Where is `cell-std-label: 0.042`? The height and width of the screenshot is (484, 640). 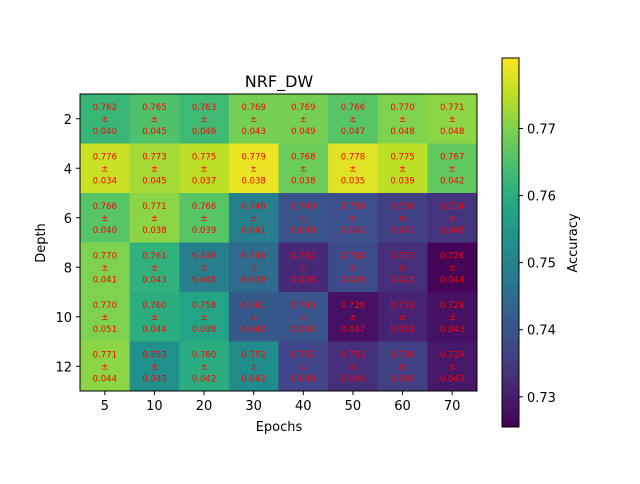 cell-std-label: 0.042 is located at coordinates (402, 280).